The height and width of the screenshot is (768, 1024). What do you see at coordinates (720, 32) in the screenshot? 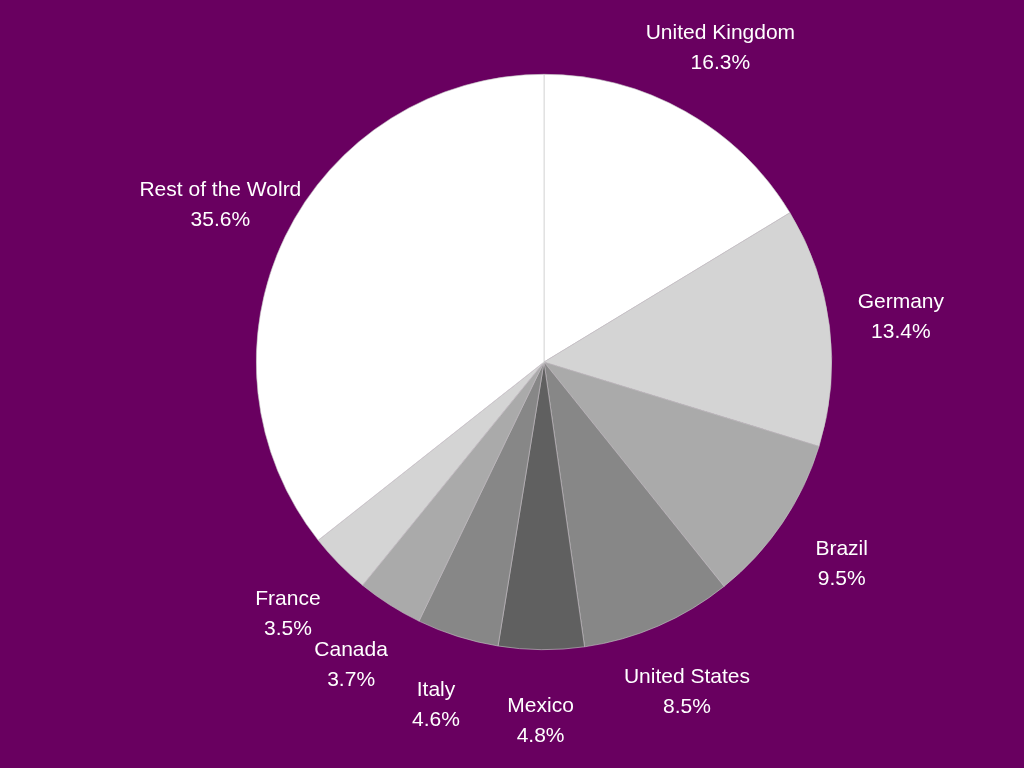
I see `slice-label: United Kingdom` at bounding box center [720, 32].